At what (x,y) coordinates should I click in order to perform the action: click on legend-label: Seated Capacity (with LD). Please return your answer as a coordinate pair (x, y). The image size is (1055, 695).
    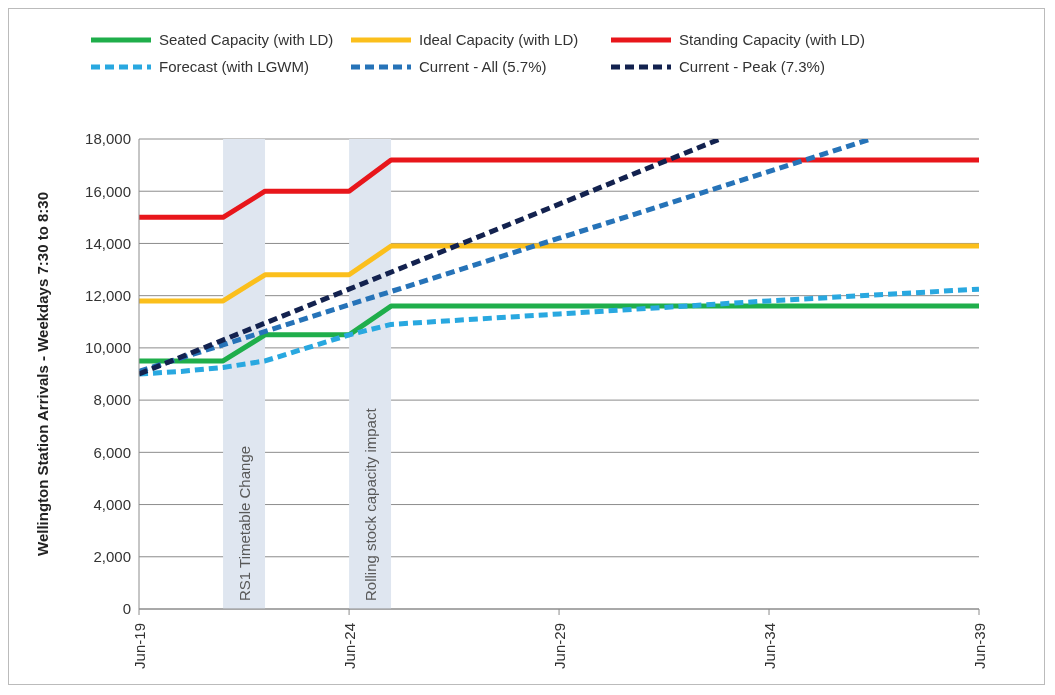
    Looking at the image, I should click on (246, 39).